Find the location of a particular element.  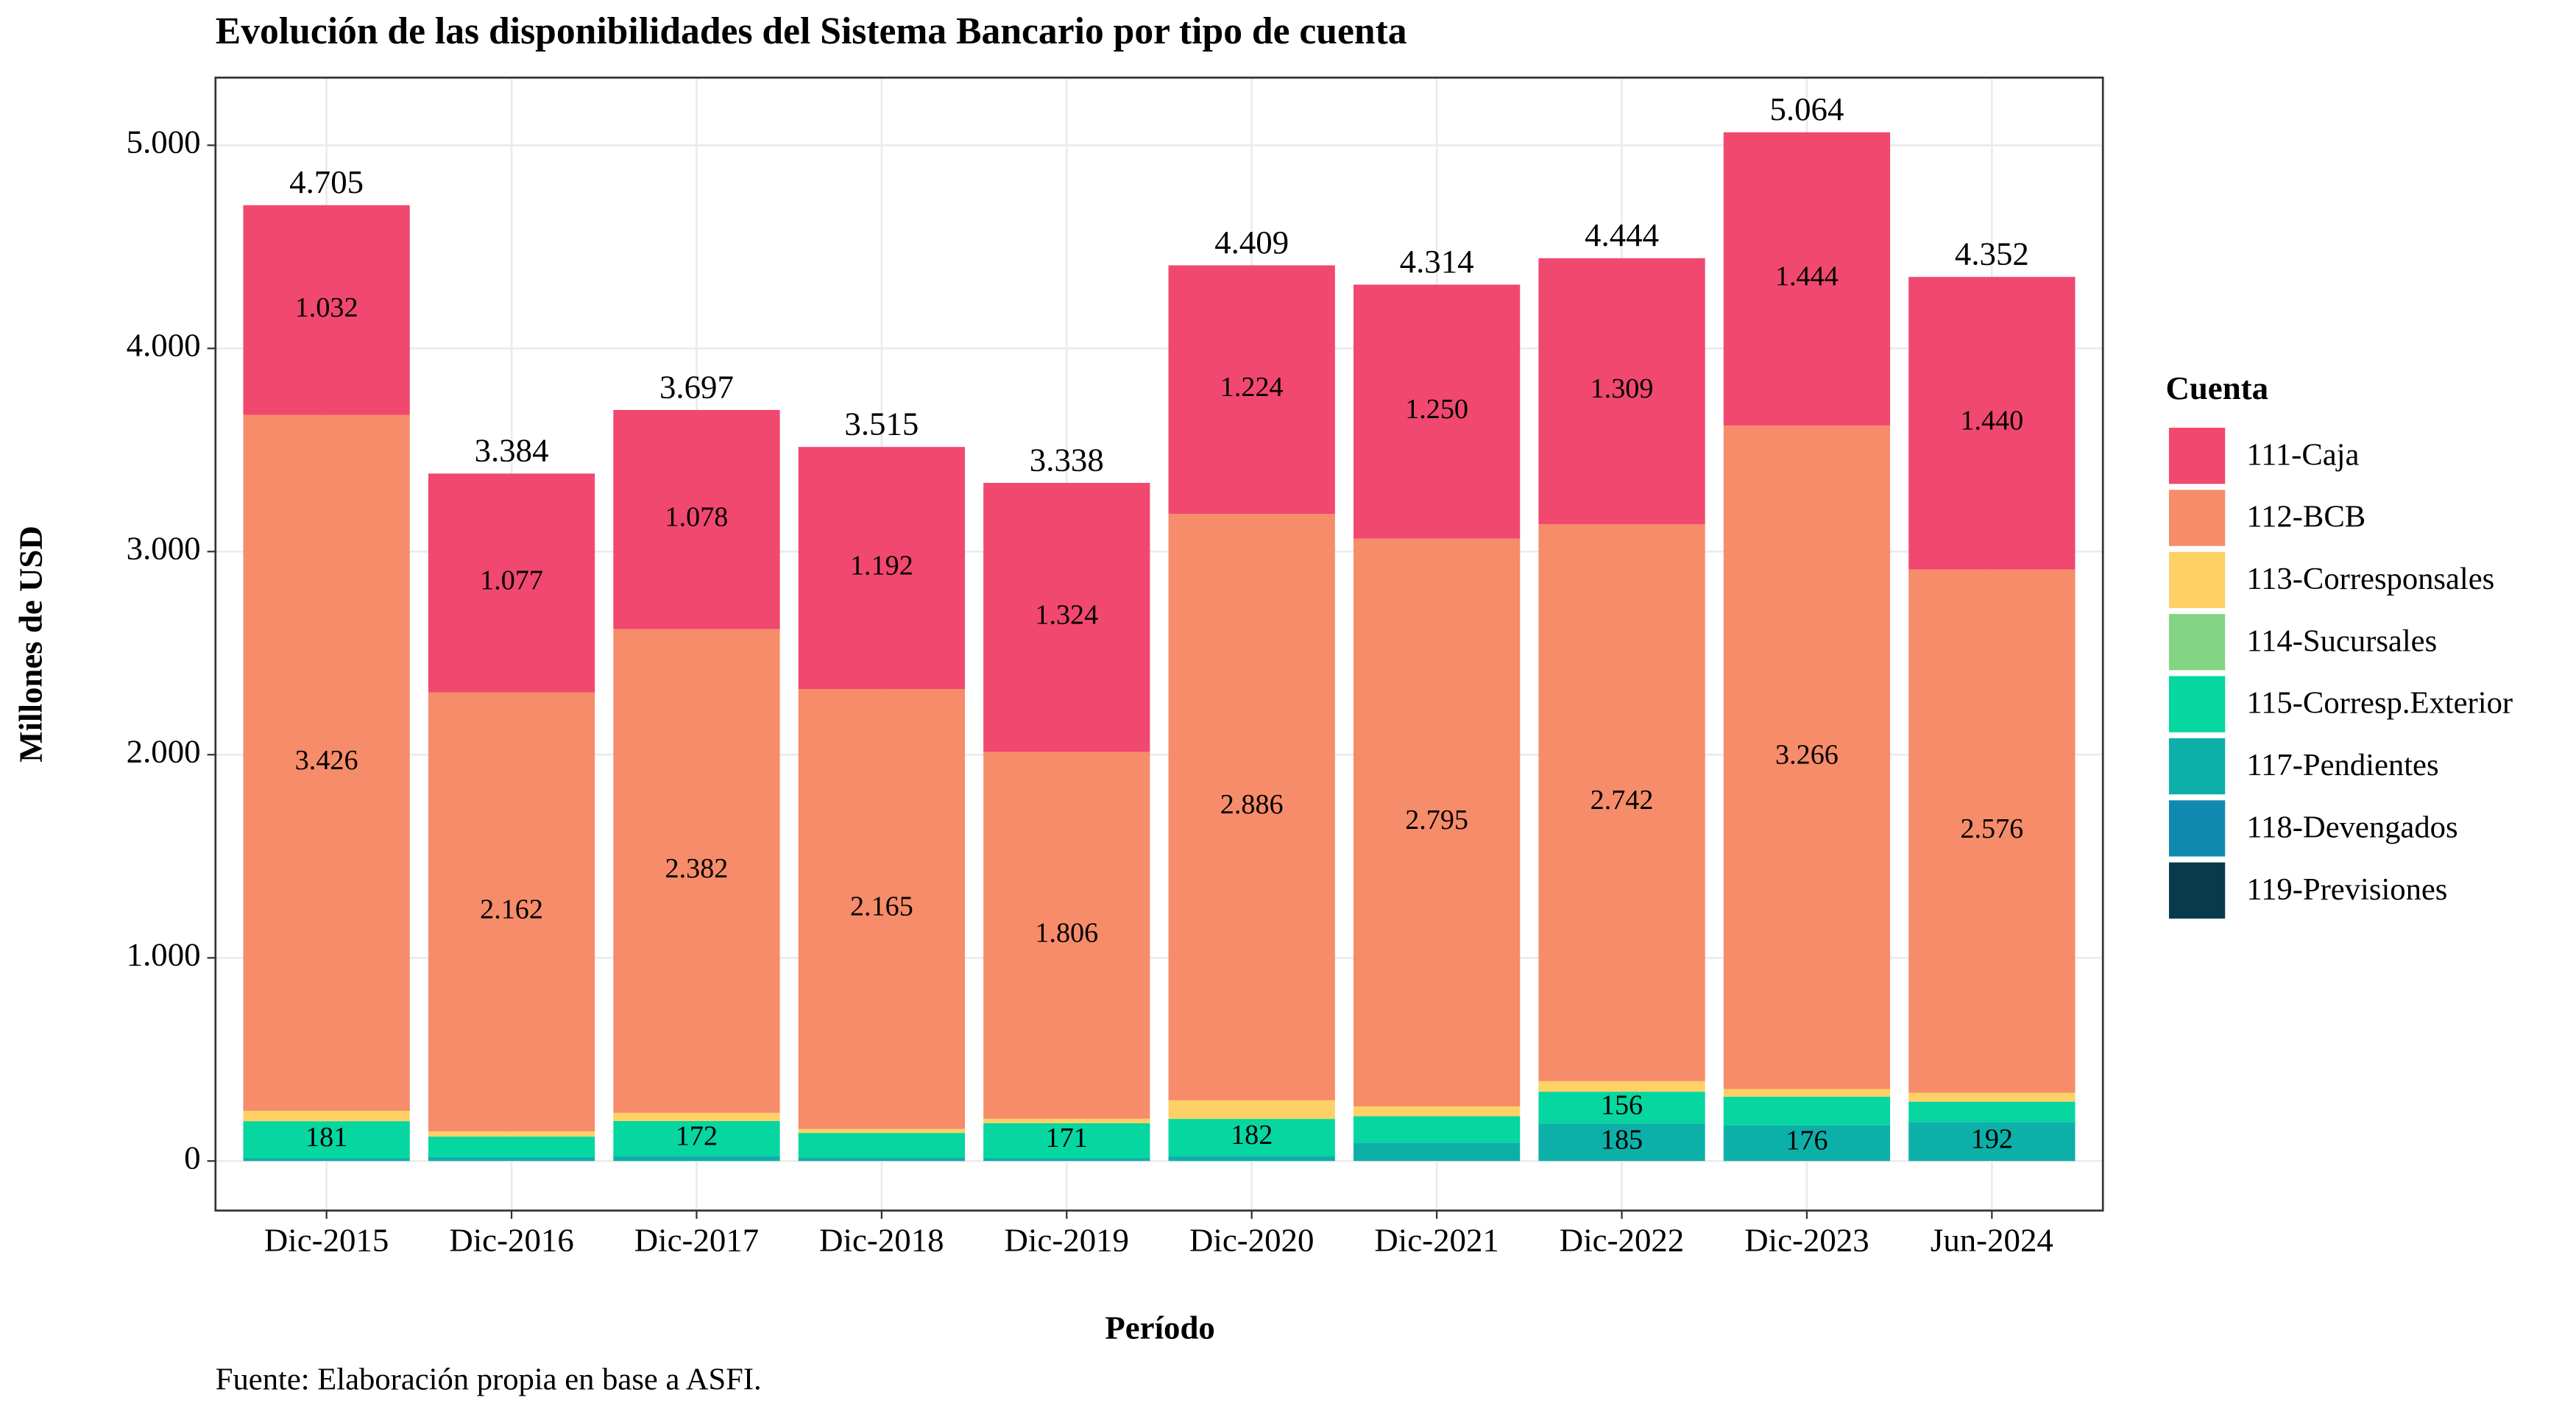

total-label: 3.384 is located at coordinates (512, 451).